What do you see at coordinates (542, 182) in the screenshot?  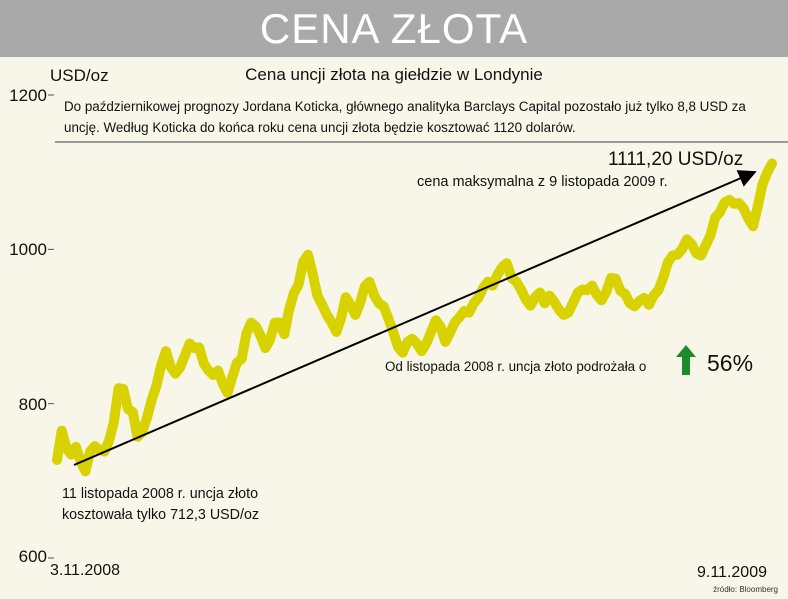 I see `max-price-note: cena maksymalna z 9 listopada 2009 r.` at bounding box center [542, 182].